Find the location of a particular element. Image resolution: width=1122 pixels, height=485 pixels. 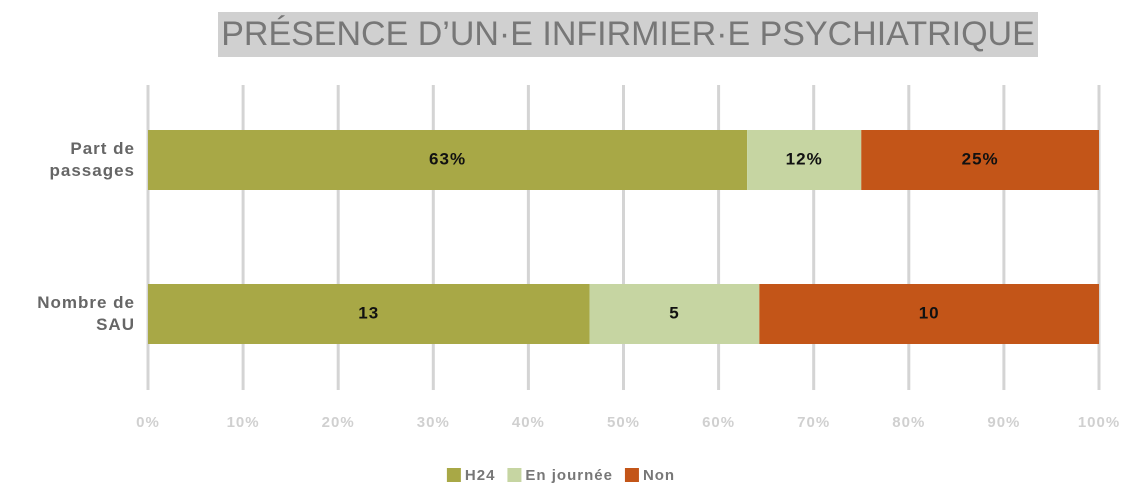

data-label: 13 is located at coordinates (368, 312).